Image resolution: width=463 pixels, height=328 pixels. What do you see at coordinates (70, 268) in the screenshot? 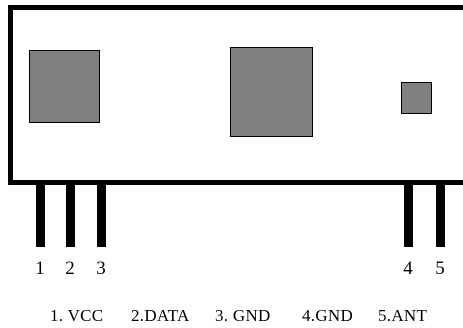
I see `pin-2-number: 2` at bounding box center [70, 268].